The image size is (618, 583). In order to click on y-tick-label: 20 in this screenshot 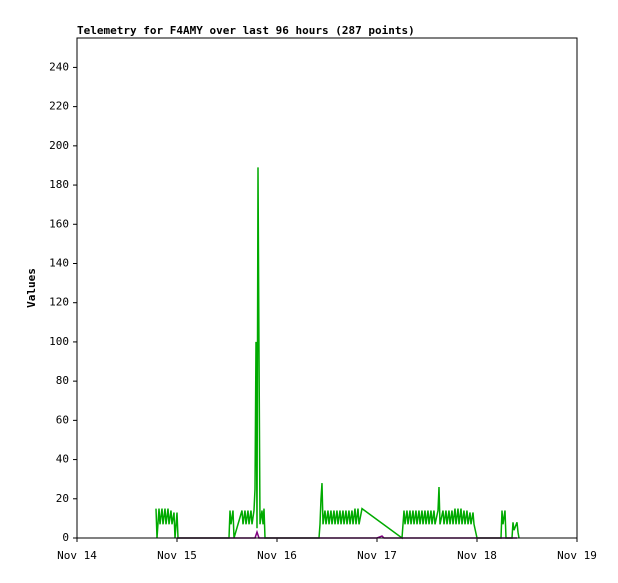, I will do `click(62, 498)`.